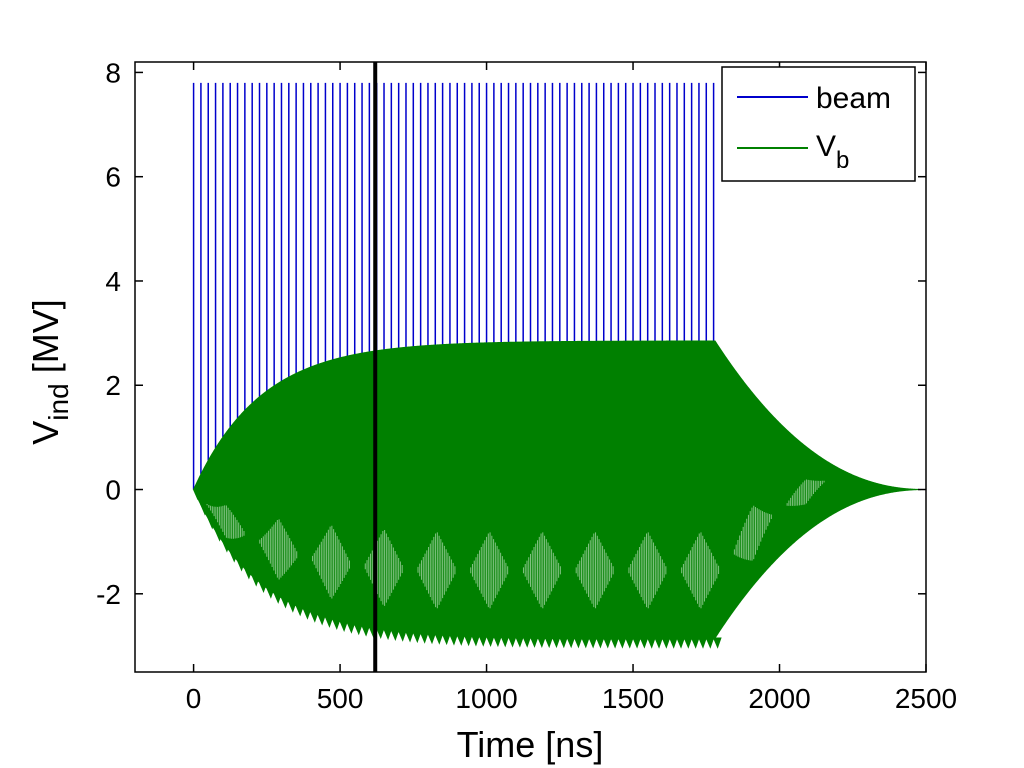  Describe the element at coordinates (113, 490) in the screenshot. I see `y-tick-label: 0` at that location.